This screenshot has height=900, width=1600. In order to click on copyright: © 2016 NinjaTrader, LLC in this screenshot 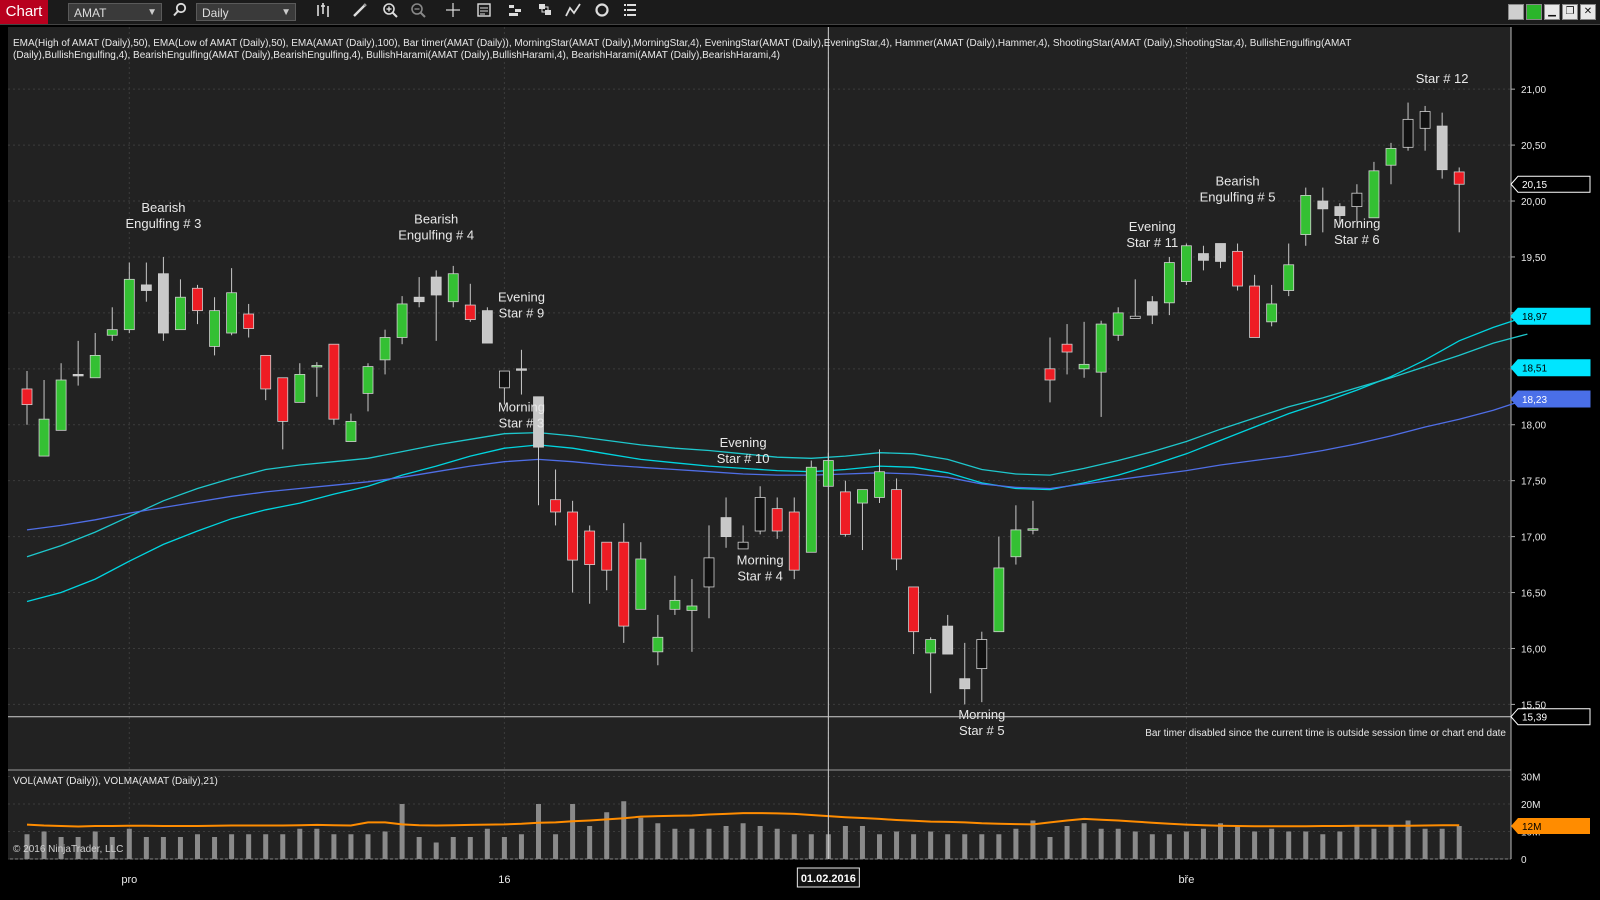, I will do `click(68, 849)`.